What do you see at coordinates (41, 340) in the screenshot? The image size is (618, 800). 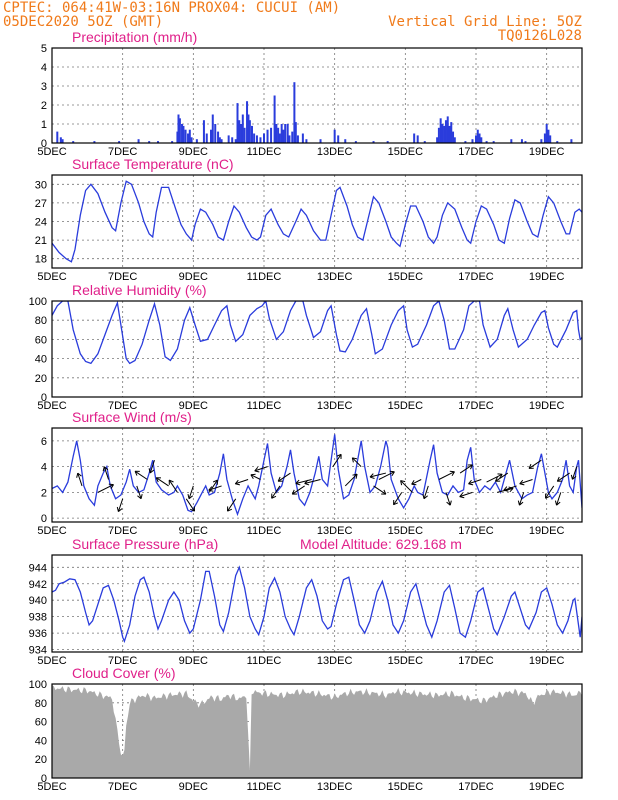 I see `y-tick-label: 60` at bounding box center [41, 340].